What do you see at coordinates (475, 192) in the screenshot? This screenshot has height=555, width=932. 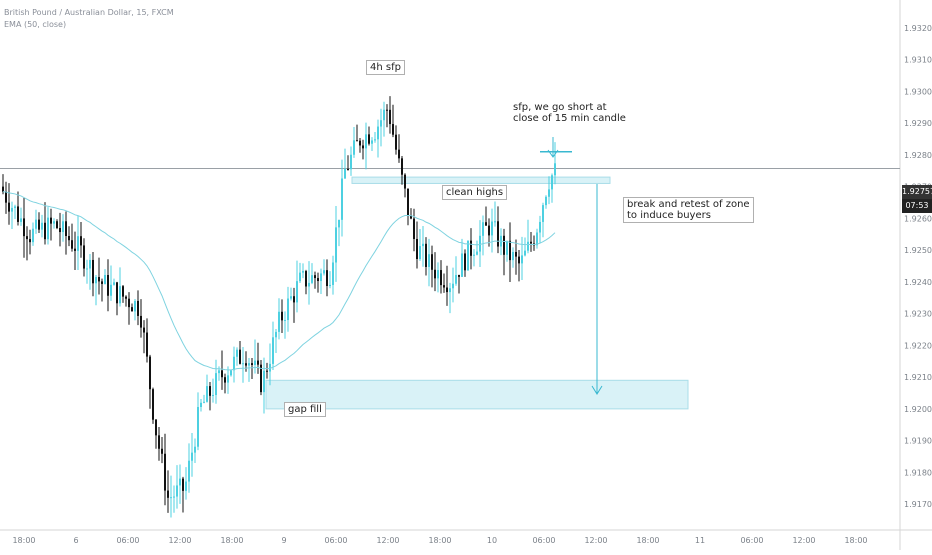 I see `annotation-clean-highs: clean highs` at bounding box center [475, 192].